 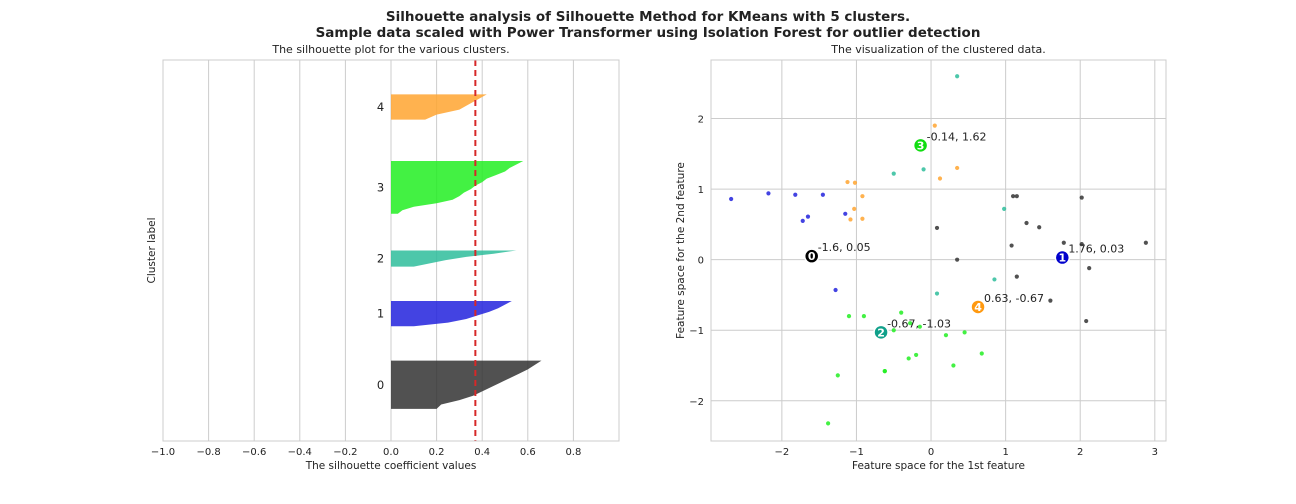 What do you see at coordinates (380, 385) in the screenshot?
I see `cluster-label-0: 0` at bounding box center [380, 385].